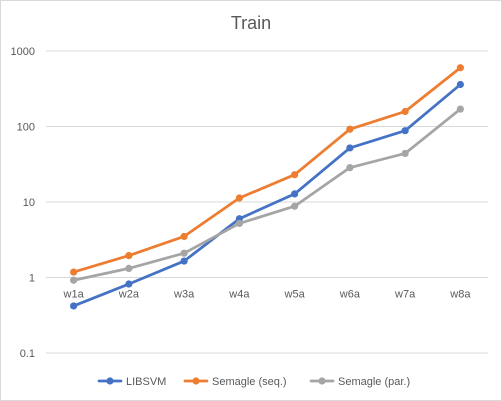 This screenshot has height=401, width=502. Describe the element at coordinates (27, 354) in the screenshot. I see `y-tick-label: 0.1` at that location.